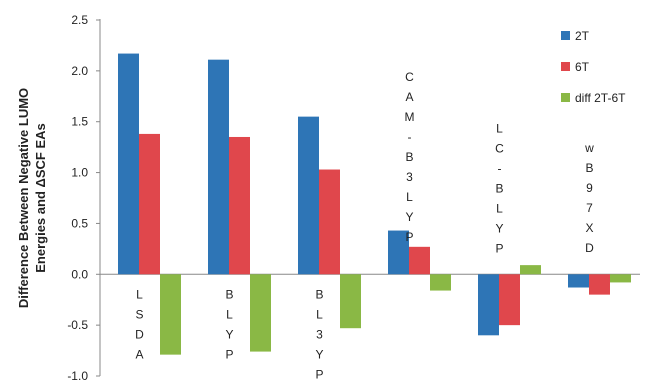 The height and width of the screenshot is (380, 646). Describe the element at coordinates (149, 204) in the screenshot. I see `bar-6t-lsda` at that location.